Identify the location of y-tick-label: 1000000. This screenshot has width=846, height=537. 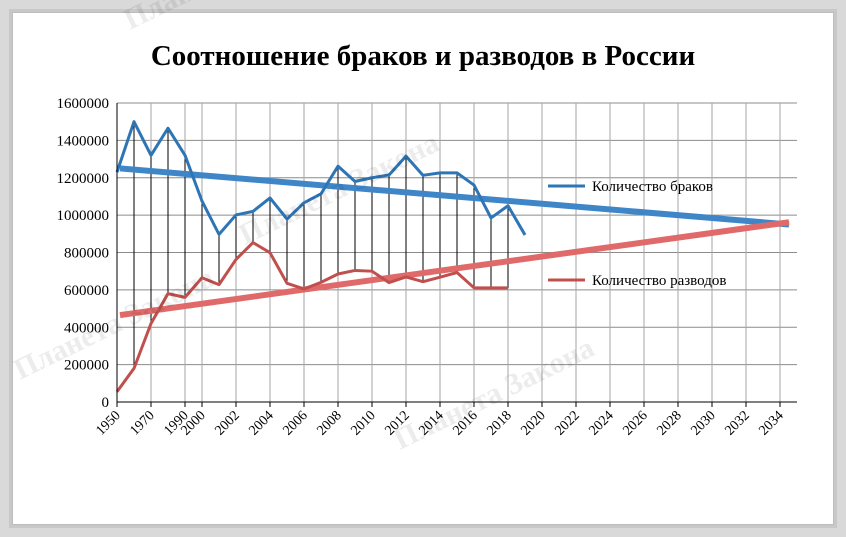
(83, 216).